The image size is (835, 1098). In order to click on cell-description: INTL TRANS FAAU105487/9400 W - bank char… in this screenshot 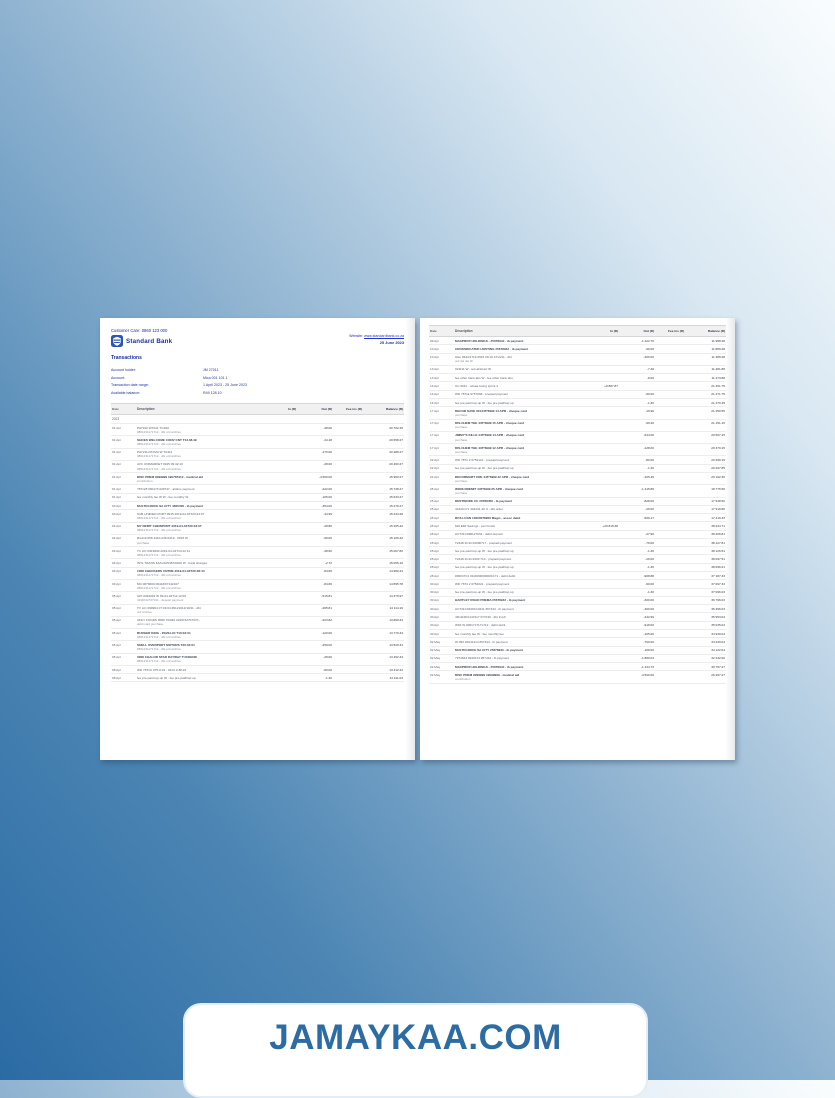, I will do `click(201, 563)`.